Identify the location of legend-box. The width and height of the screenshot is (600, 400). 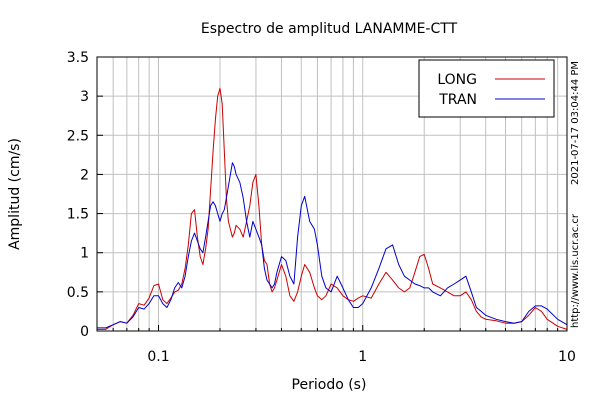
(486, 88).